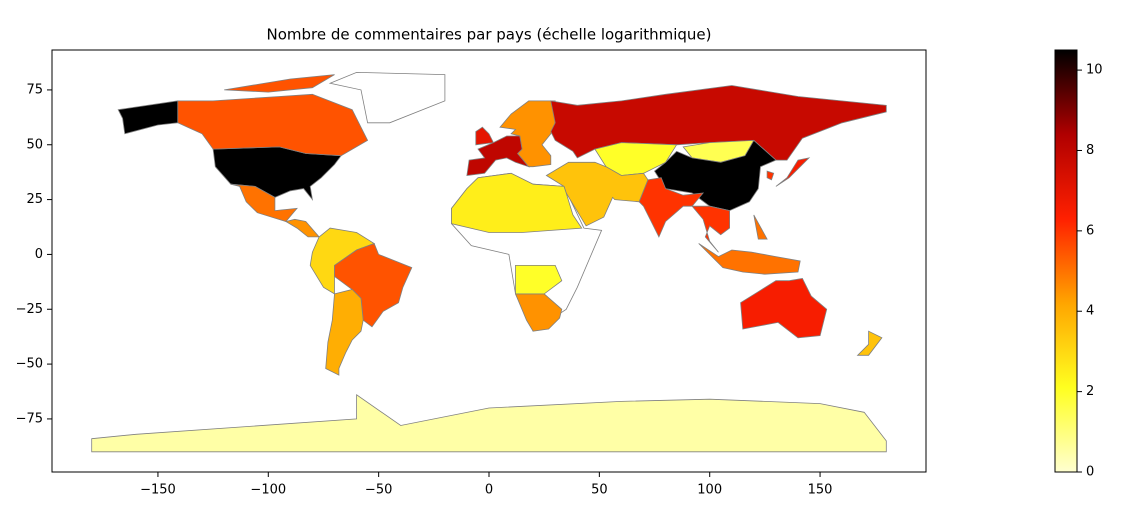 The height and width of the screenshot is (518, 1123). What do you see at coordinates (1090, 472) in the screenshot?
I see `colorbar-tick-label: 0` at bounding box center [1090, 472].